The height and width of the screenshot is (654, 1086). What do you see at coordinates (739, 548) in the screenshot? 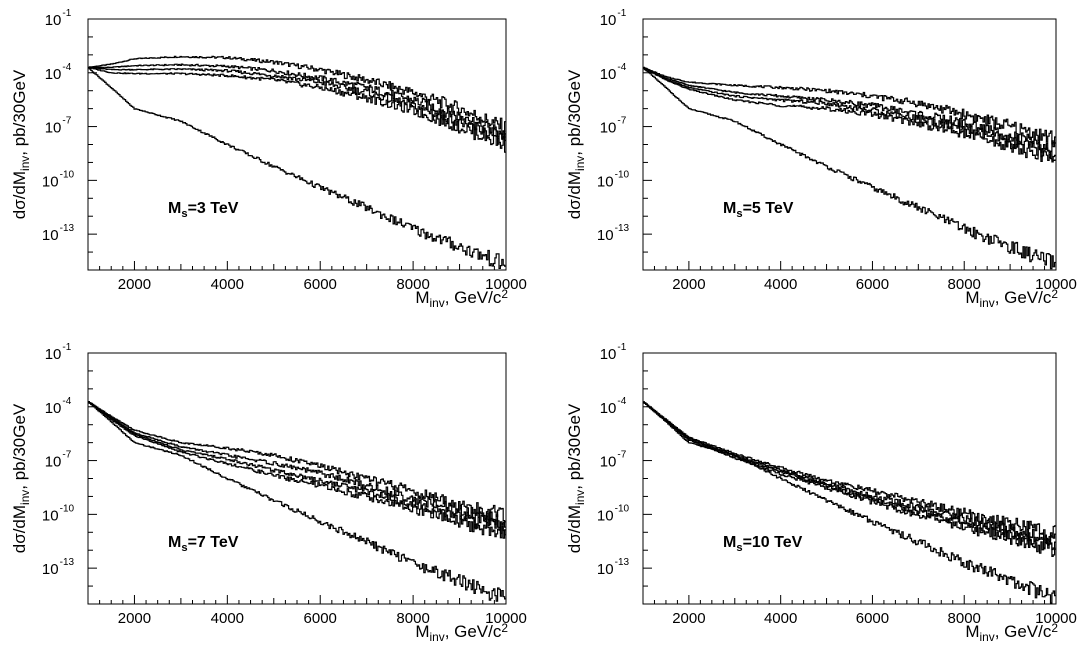
I see `mass-scale-annotation-part-1: s` at bounding box center [739, 548].